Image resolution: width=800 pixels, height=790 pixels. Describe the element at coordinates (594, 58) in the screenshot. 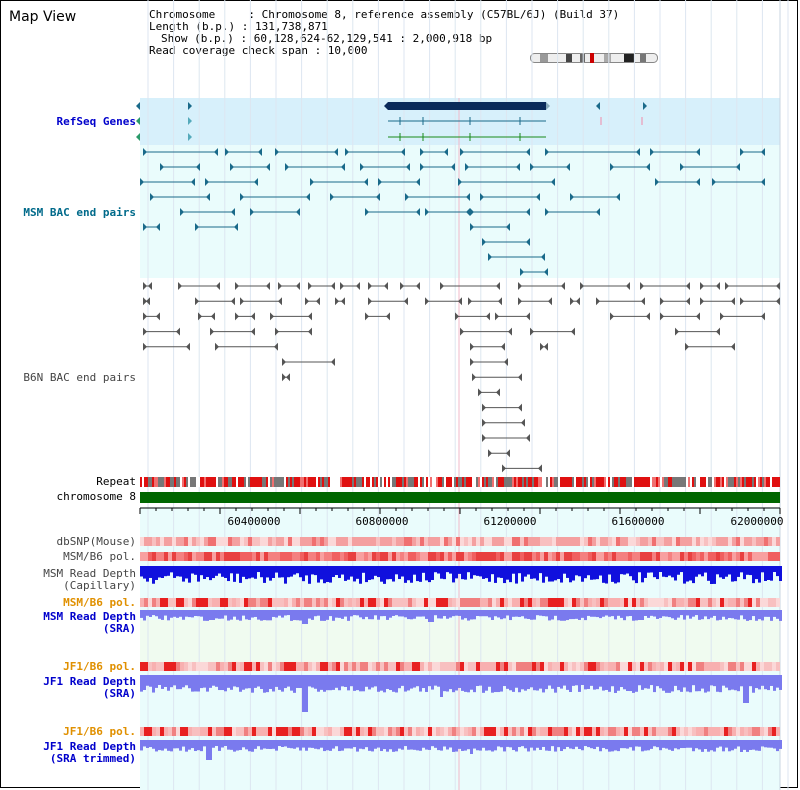

I see `chromosome-ideogram` at that location.